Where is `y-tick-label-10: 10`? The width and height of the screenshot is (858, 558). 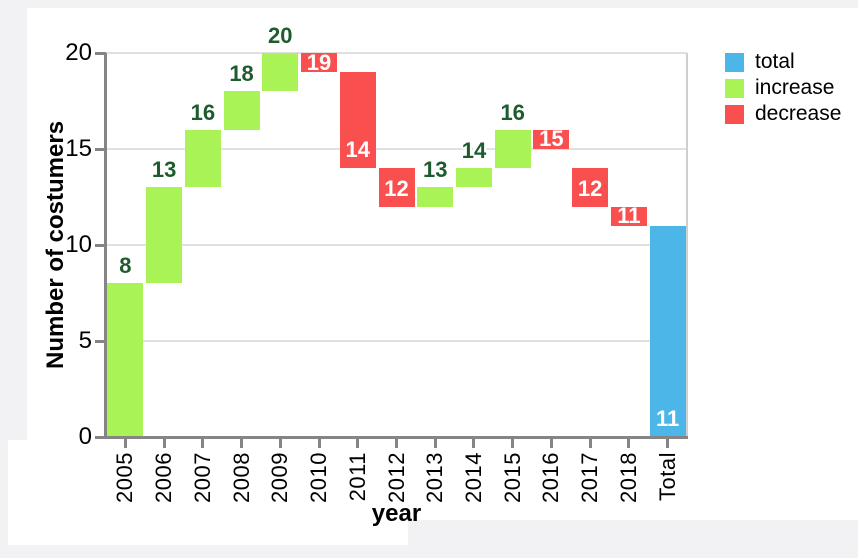 y-tick-label-10: 10 is located at coordinates (78, 244).